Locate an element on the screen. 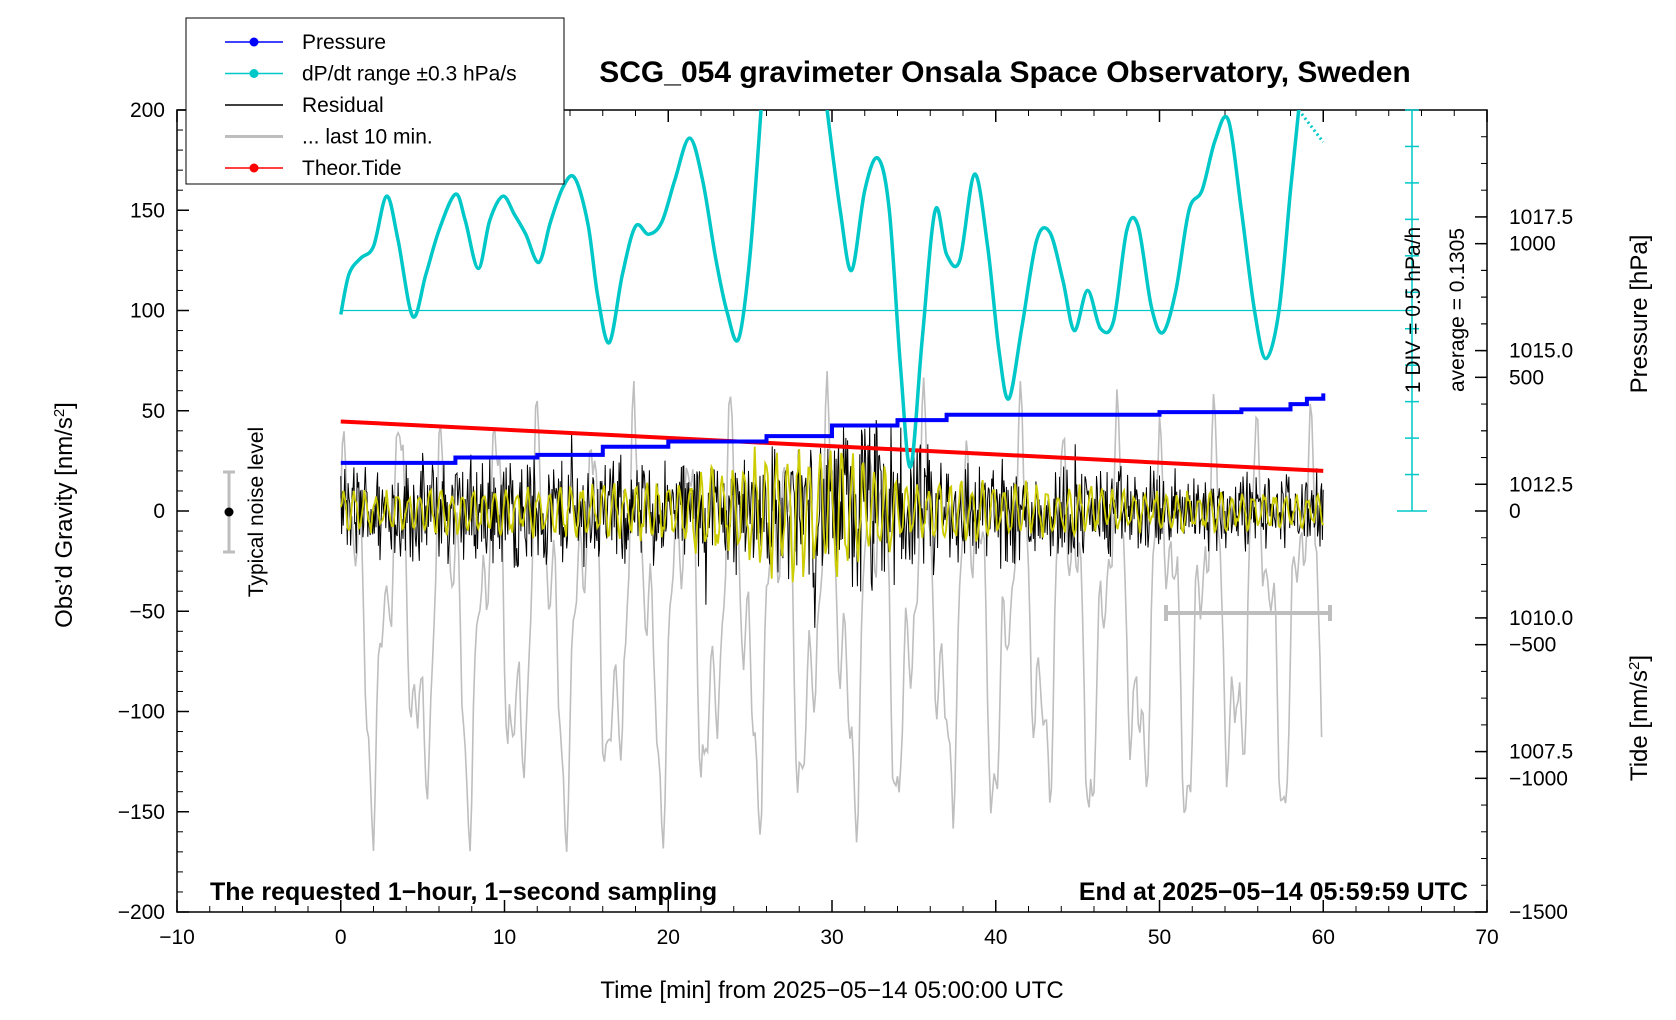 The height and width of the screenshot is (1020, 1676). y-tick-label: 0 is located at coordinates (159, 511).